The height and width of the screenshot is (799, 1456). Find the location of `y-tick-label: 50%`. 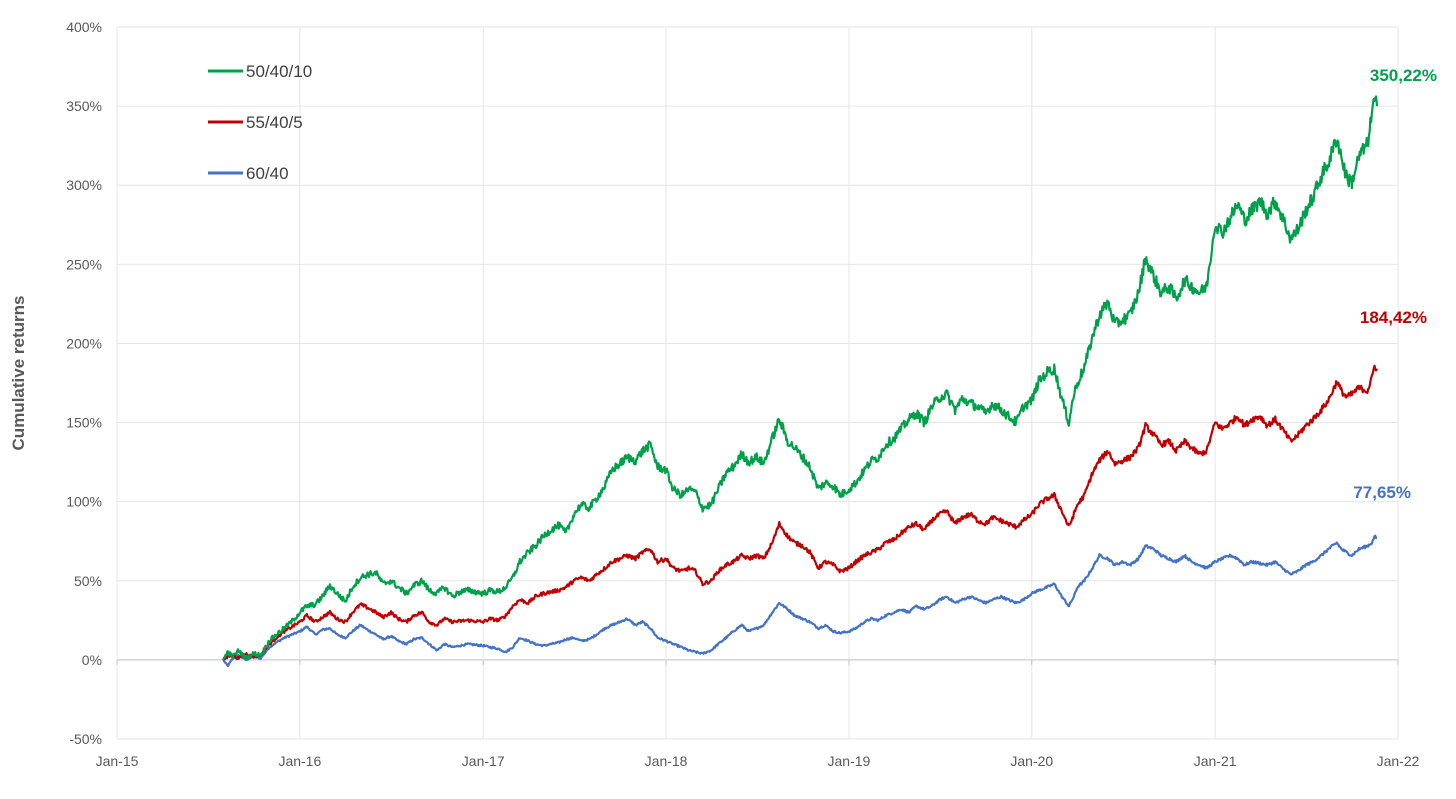

y-tick-label: 50% is located at coordinates (88, 581).